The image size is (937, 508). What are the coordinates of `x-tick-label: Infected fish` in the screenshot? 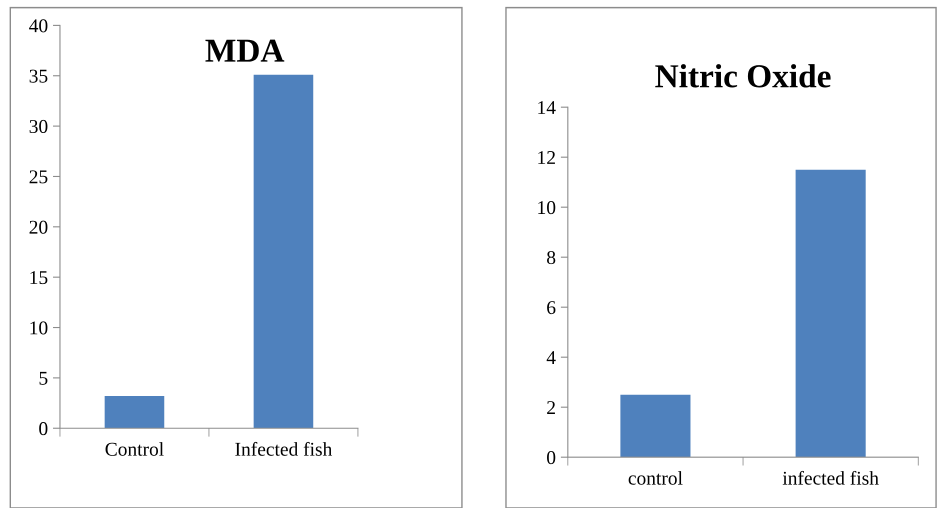 It's located at (283, 449).